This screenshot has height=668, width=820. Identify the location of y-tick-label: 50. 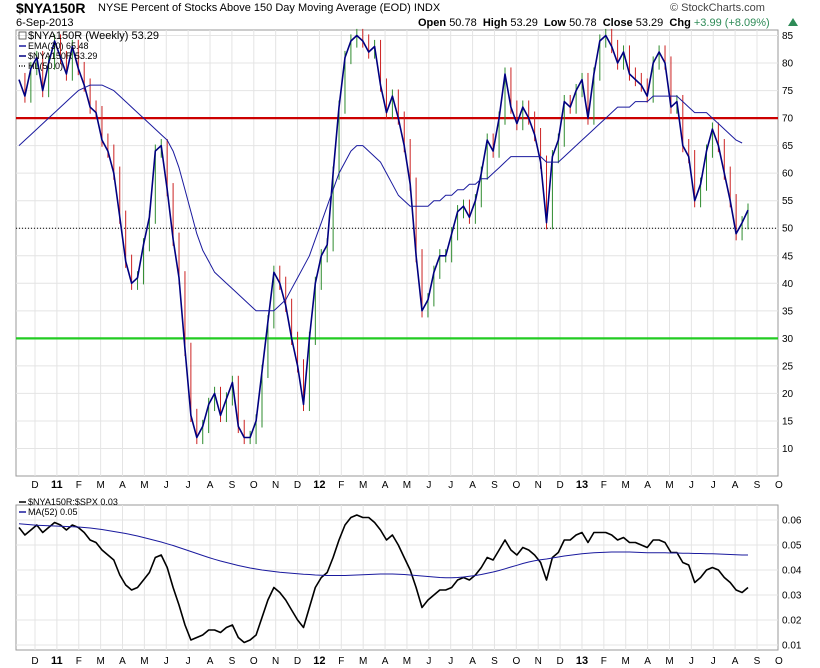
(788, 229).